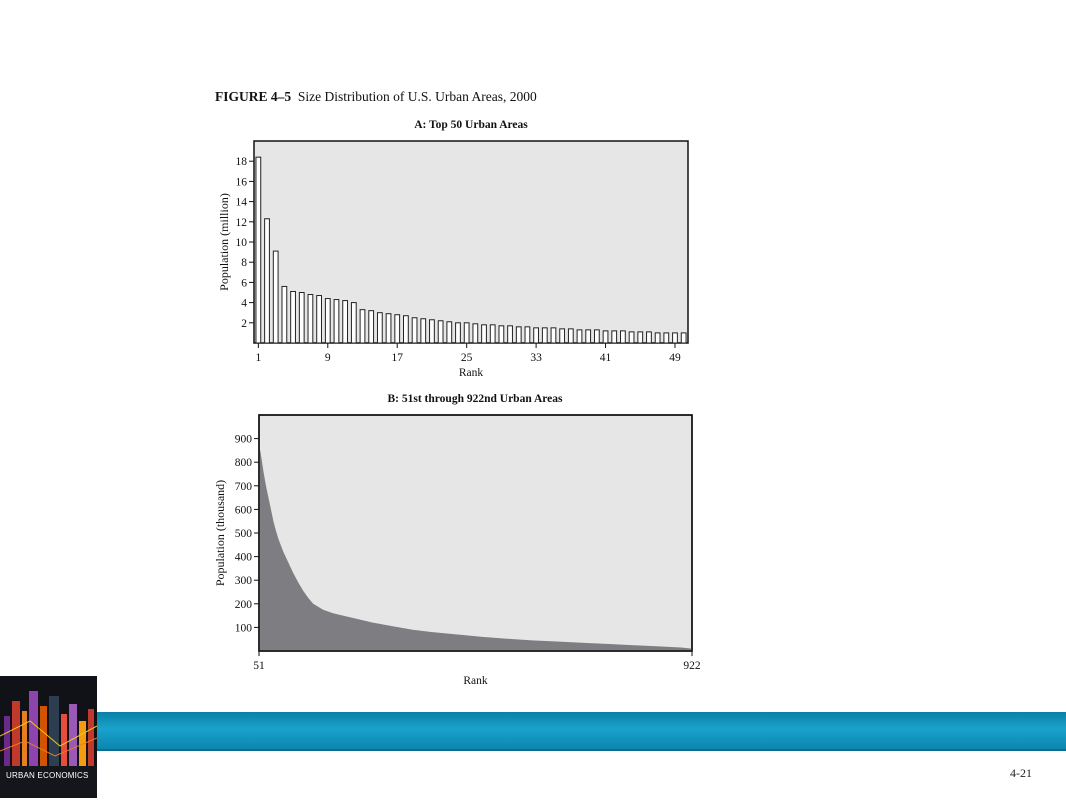 This screenshot has width=1066, height=800. I want to click on x-tick-label-a: 1, so click(258, 358).